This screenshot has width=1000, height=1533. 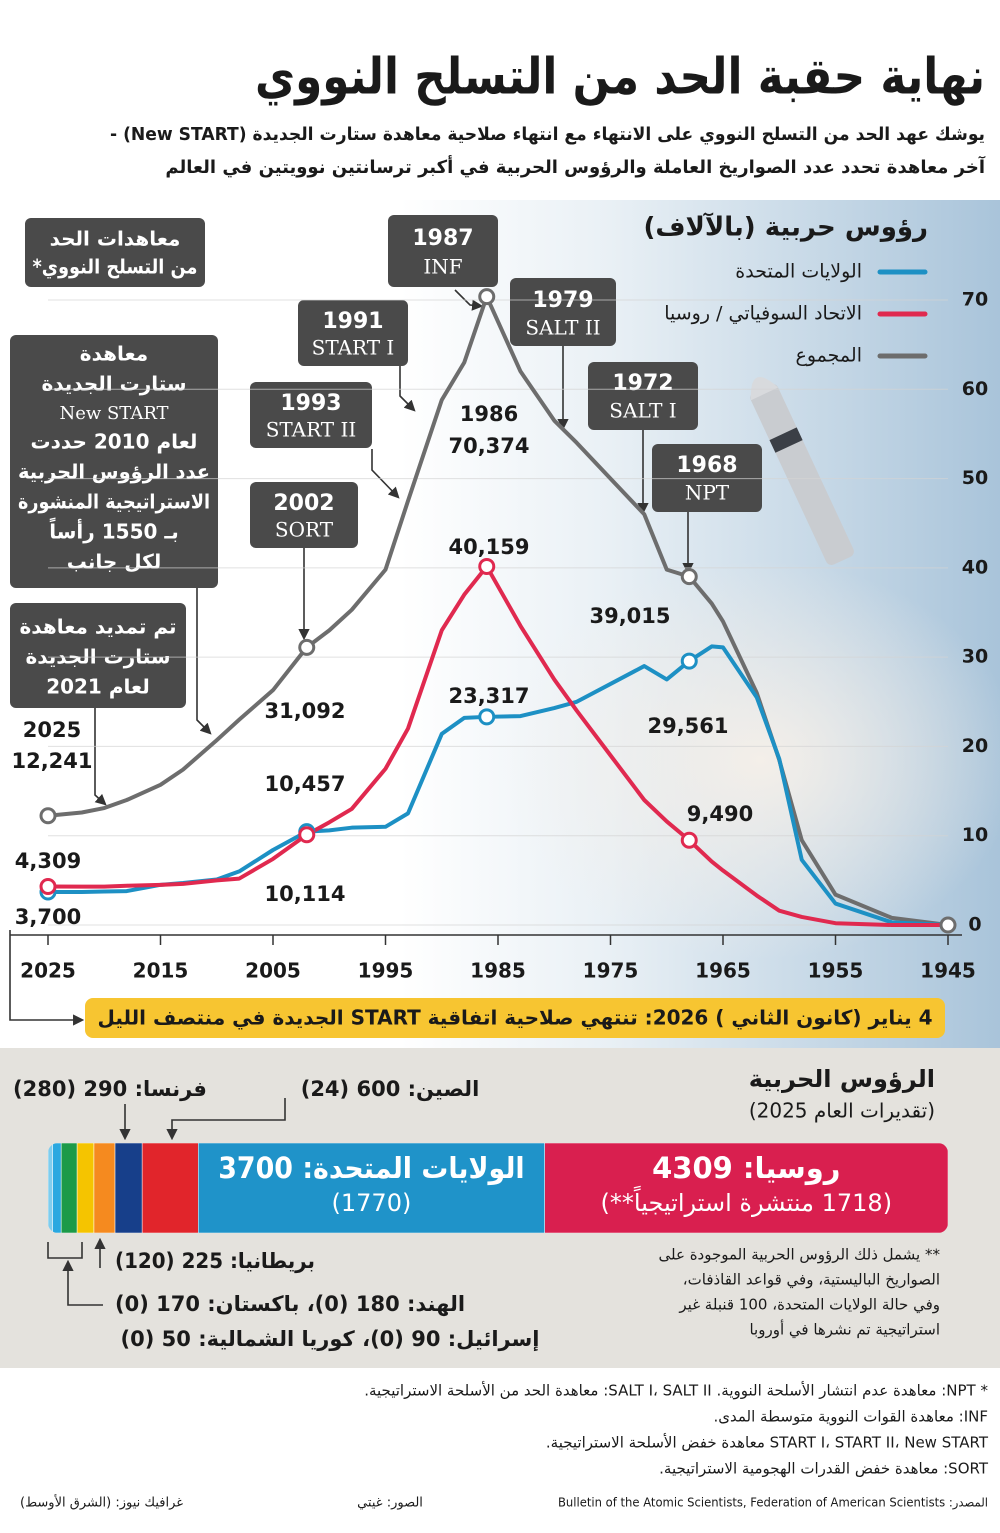 I want to click on point-year: 2025, so click(x=52, y=730).